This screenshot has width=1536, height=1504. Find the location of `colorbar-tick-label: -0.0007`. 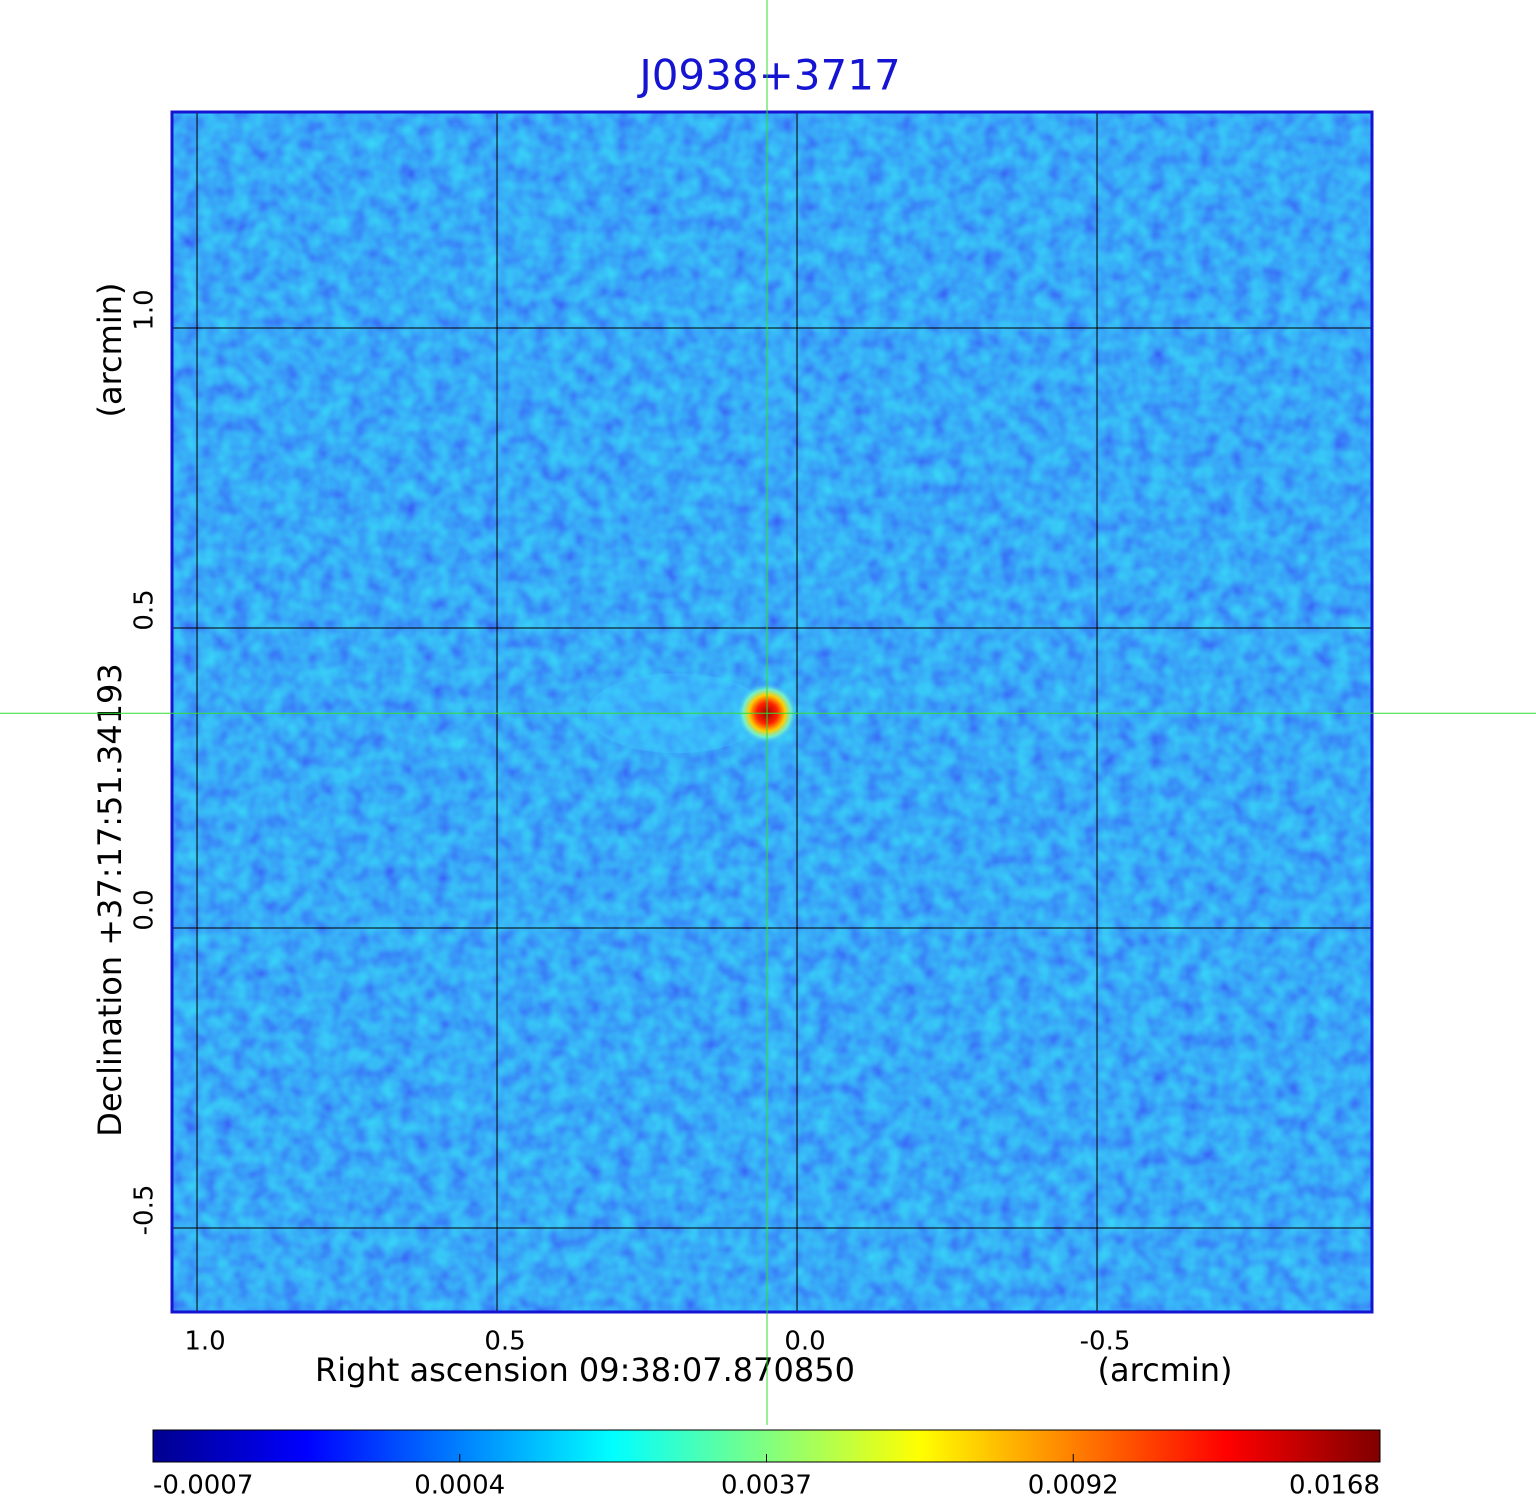

colorbar-tick-label: -0.0007 is located at coordinates (203, 1486).